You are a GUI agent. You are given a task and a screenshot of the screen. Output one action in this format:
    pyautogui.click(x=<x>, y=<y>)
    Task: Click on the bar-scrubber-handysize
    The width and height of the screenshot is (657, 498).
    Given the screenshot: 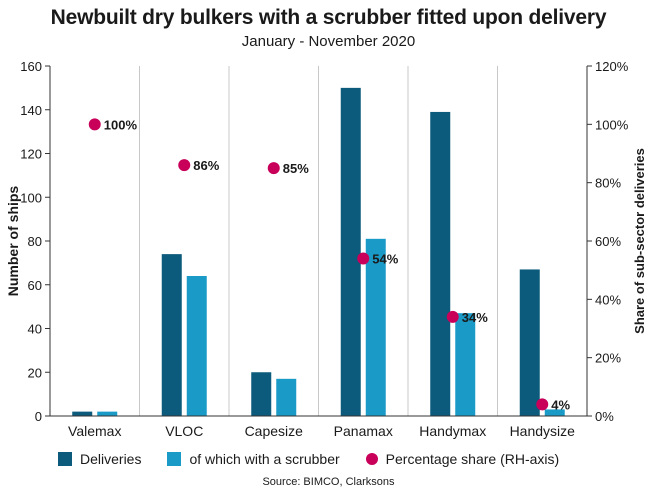 What is the action you would take?
    pyautogui.click(x=554, y=412)
    